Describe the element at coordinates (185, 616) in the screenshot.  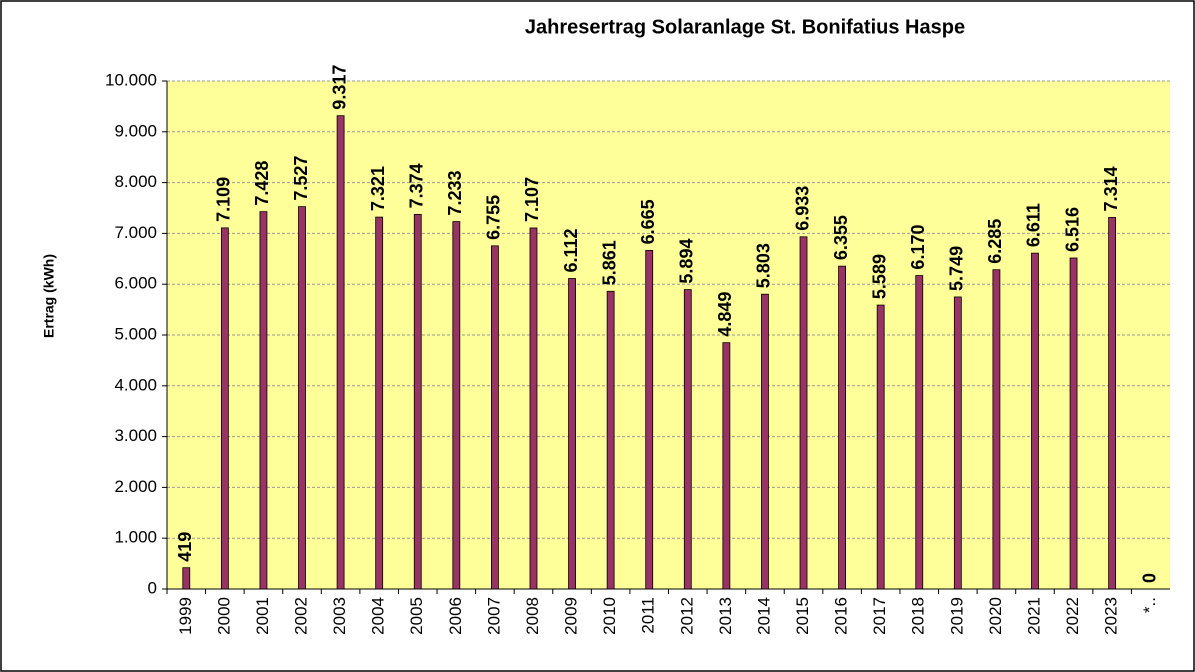
I see `x-tick-label: 1999` at that location.